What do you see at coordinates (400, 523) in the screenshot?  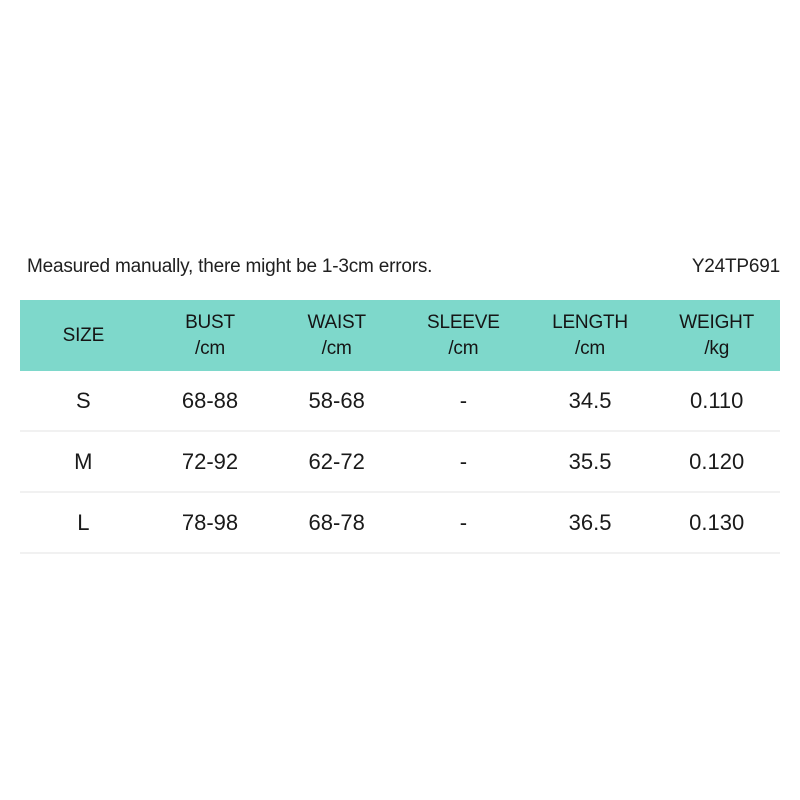 I see `table-row-size-l: L 78-98 68-78 - 36.5 0.130` at bounding box center [400, 523].